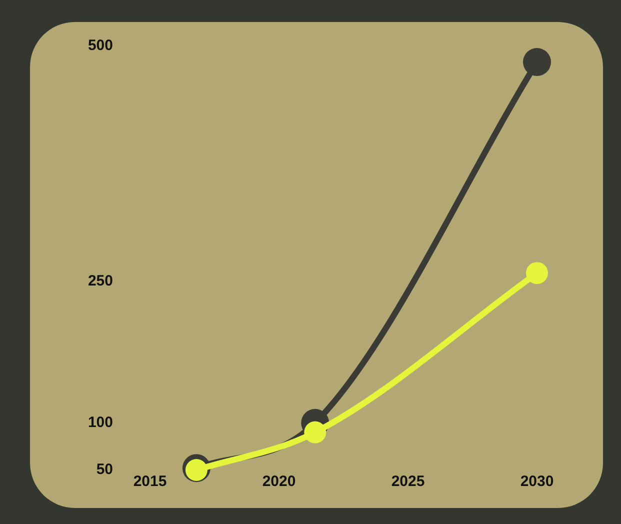 Image resolution: width=621 pixels, height=524 pixels. Describe the element at coordinates (408, 481) in the screenshot. I see `x-tick-label: 2025` at that location.